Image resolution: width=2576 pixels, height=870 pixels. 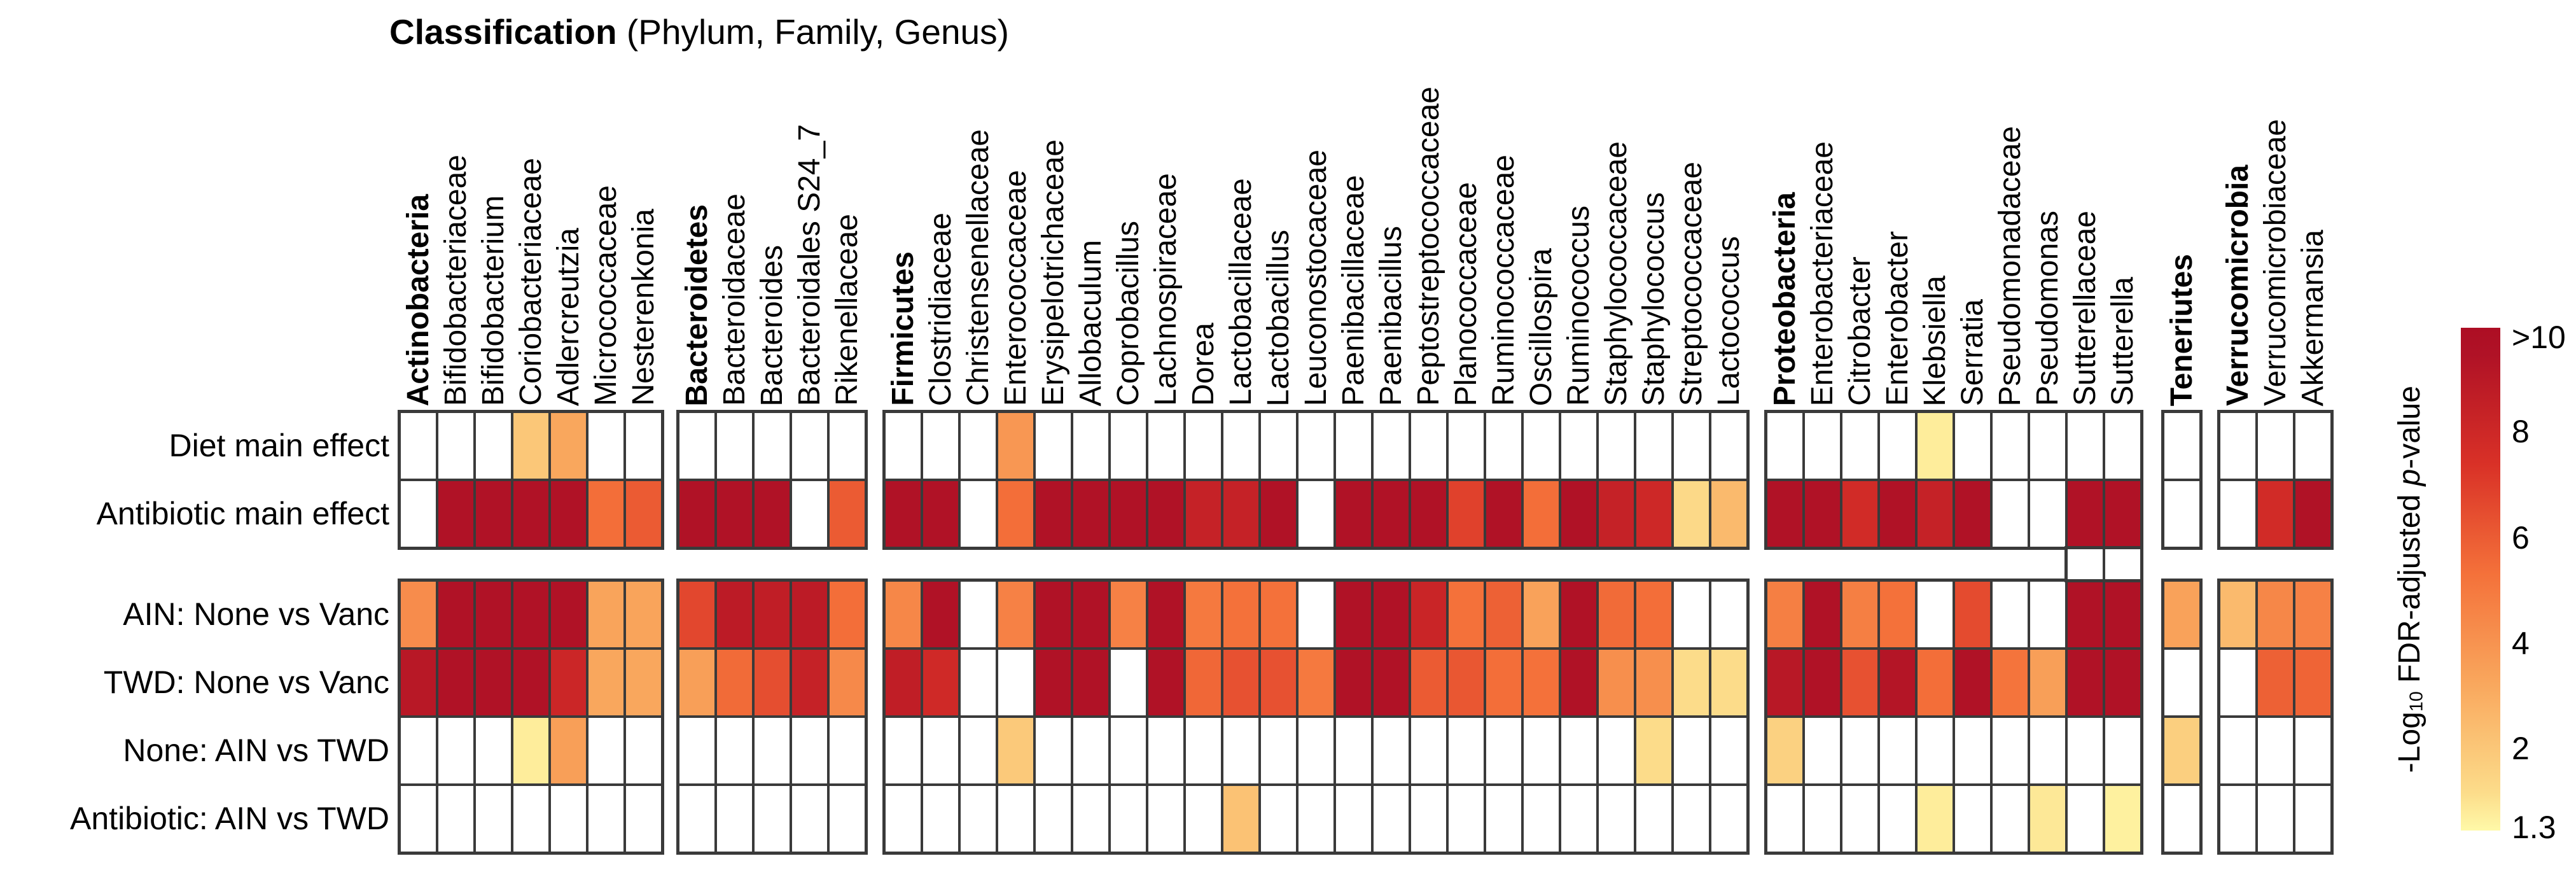 What do you see at coordinates (531, 717) in the screenshot?
I see `heatmap-block-actinobacteria` at bounding box center [531, 717].